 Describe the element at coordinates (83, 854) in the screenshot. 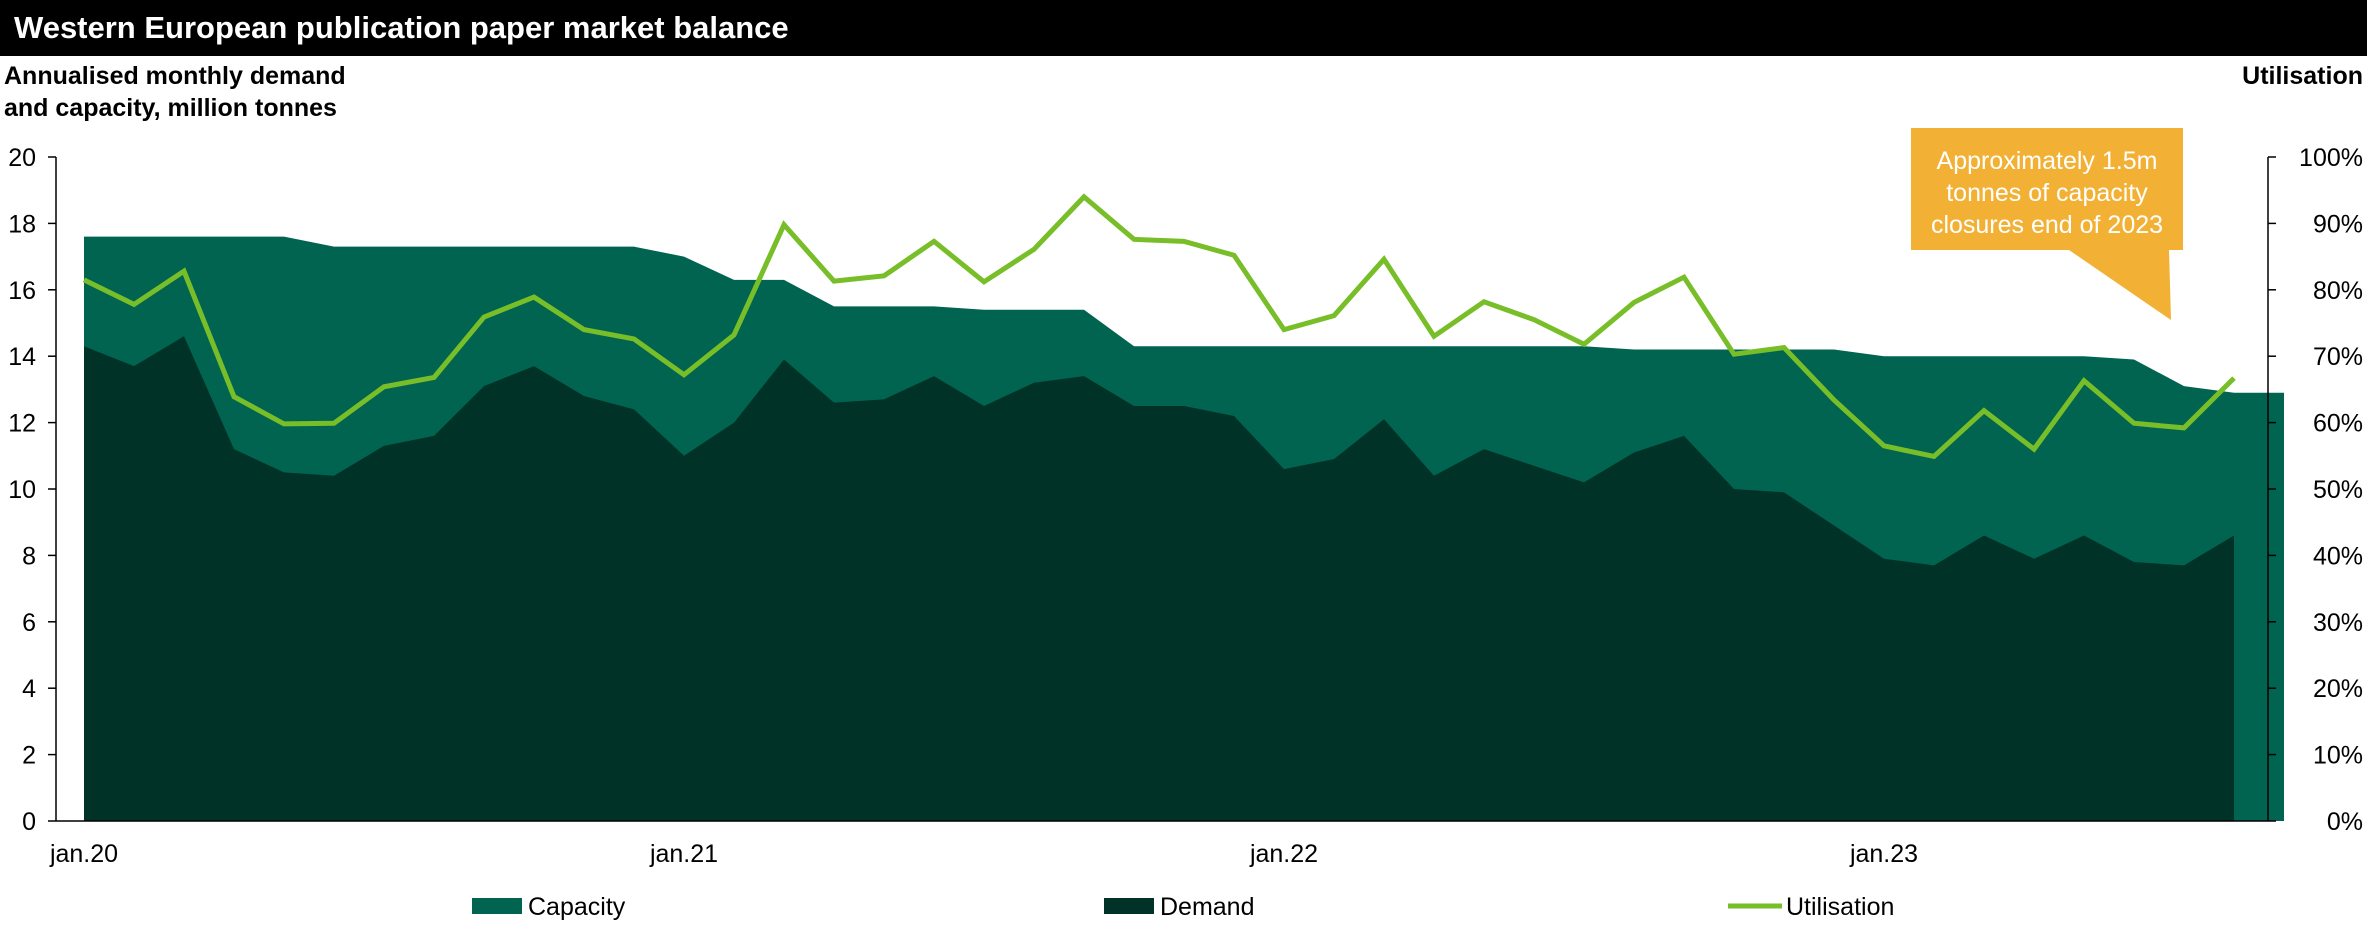

I see `x-tick-label: jan.20` at that location.